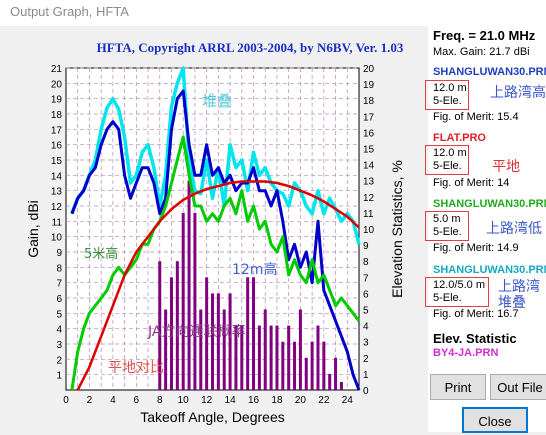 This screenshot has width=546, height=435. What do you see at coordinates (254, 269) in the screenshot?
I see `chart-annotation-3: 12m高` at bounding box center [254, 269].